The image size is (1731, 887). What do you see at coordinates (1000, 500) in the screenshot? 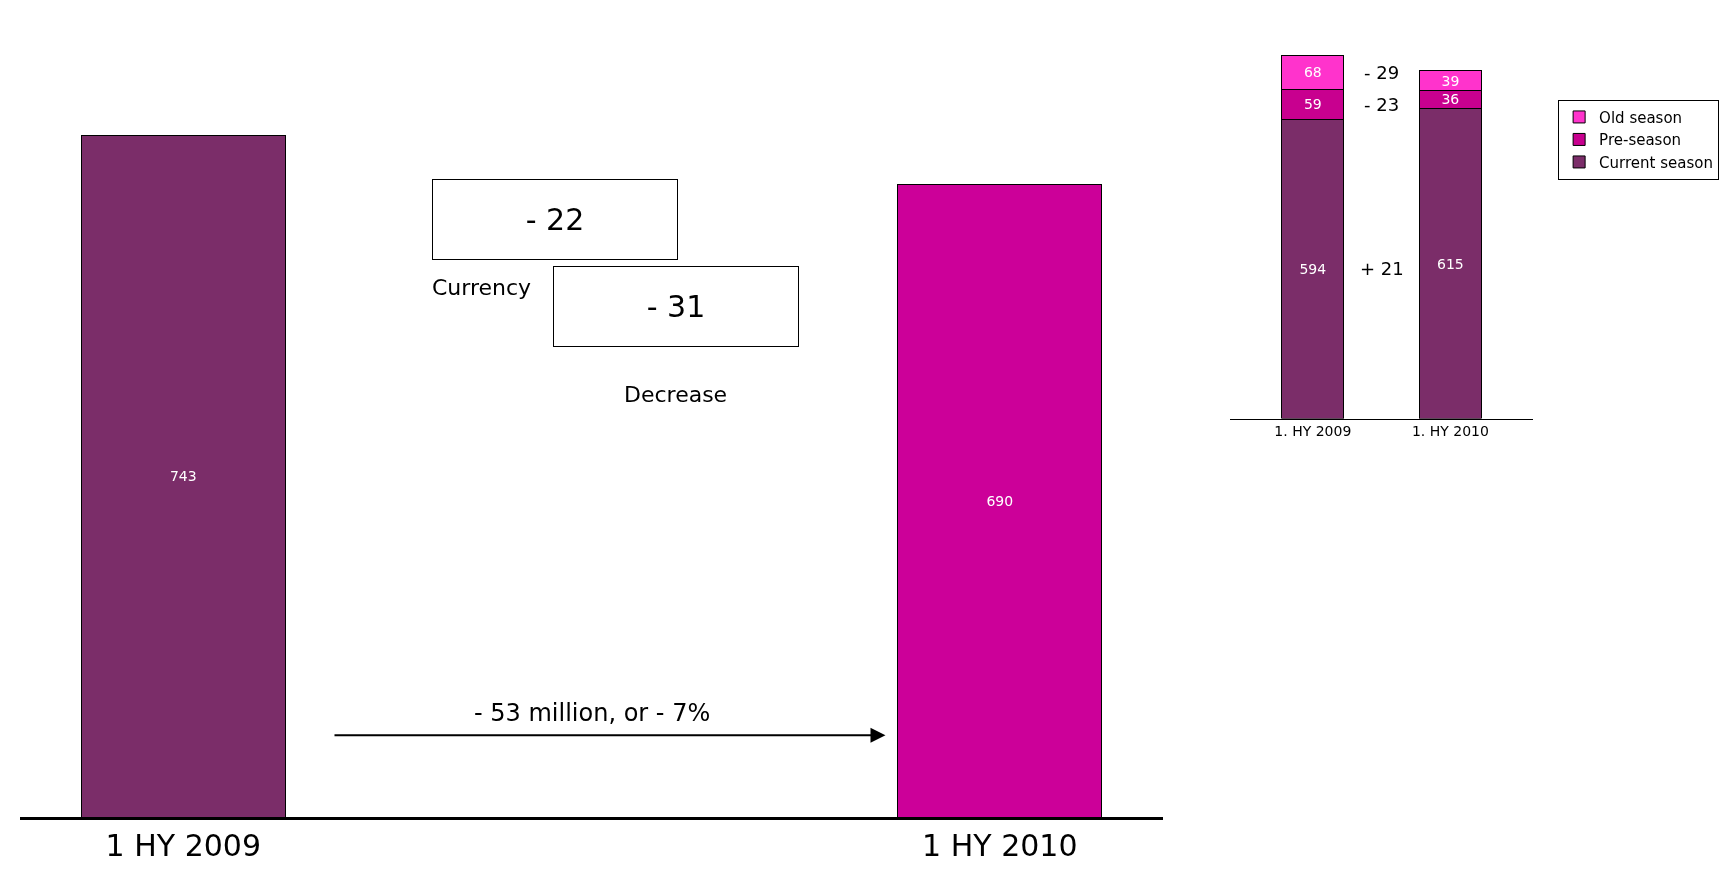
I see `data-label: 690` at bounding box center [1000, 500].